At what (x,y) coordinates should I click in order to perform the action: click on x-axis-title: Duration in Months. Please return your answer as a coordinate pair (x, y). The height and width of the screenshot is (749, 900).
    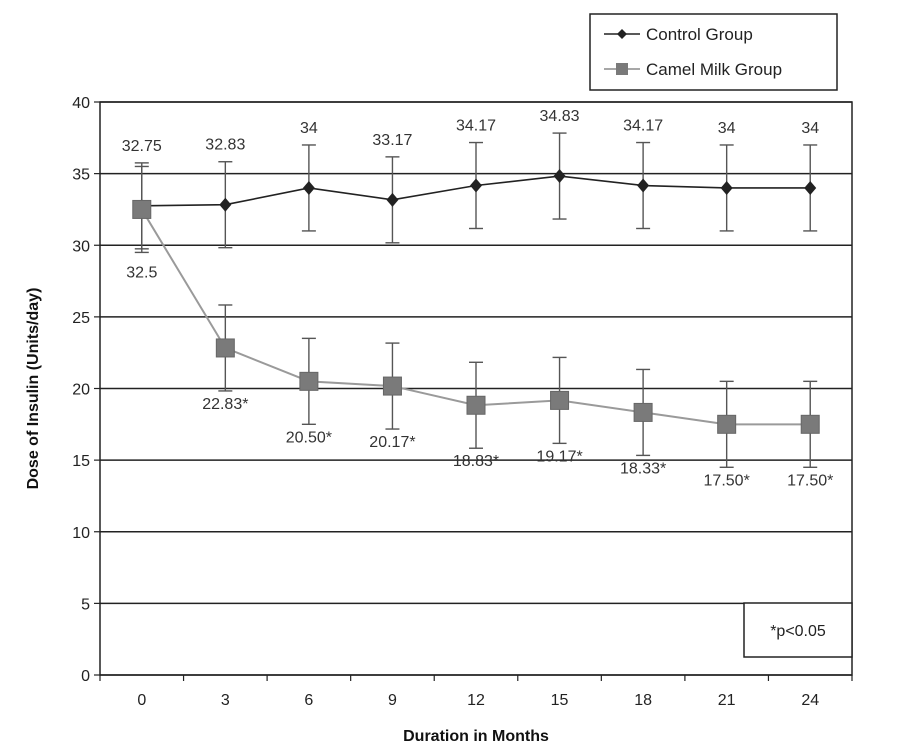
    Looking at the image, I should click on (476, 736).